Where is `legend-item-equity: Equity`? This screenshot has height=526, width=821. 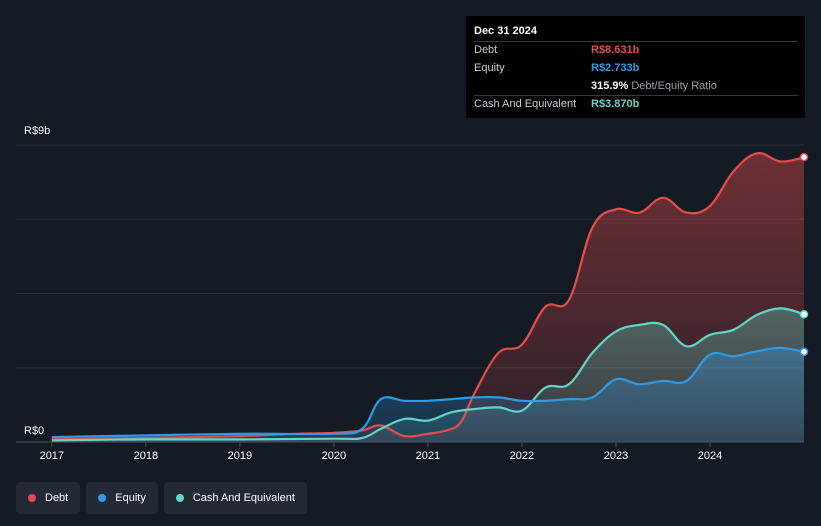 legend-item-equity: Equity is located at coordinates (122, 498).